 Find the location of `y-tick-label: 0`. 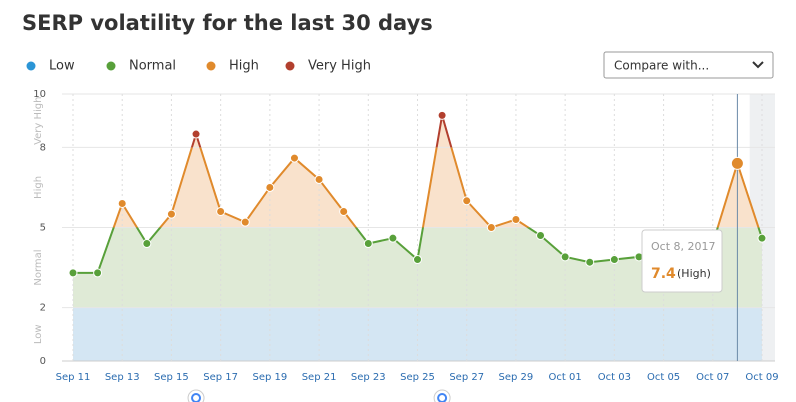

y-tick-label: 0 is located at coordinates (43, 361).